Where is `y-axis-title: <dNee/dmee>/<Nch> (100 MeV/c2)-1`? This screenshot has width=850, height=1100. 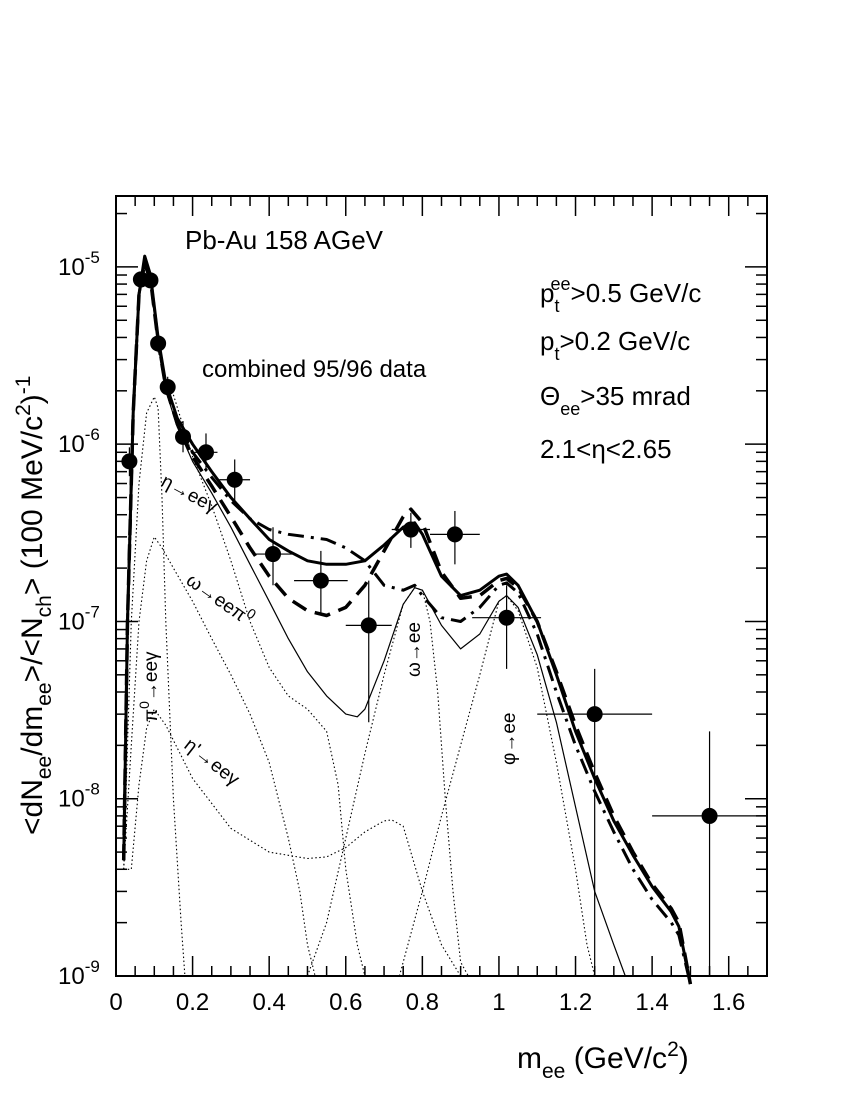
y-axis-title: <dNee/dmee>/<Nch> (100 MeV/c2)-1 is located at coordinates (34, 605).